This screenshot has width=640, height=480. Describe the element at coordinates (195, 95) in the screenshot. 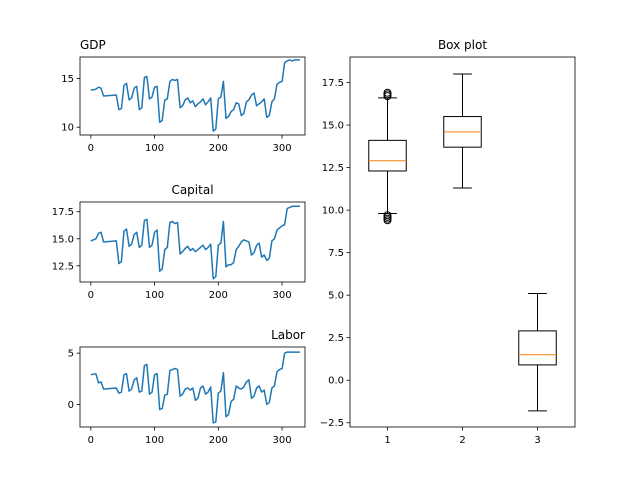

I see `gdp-series-line` at that location.